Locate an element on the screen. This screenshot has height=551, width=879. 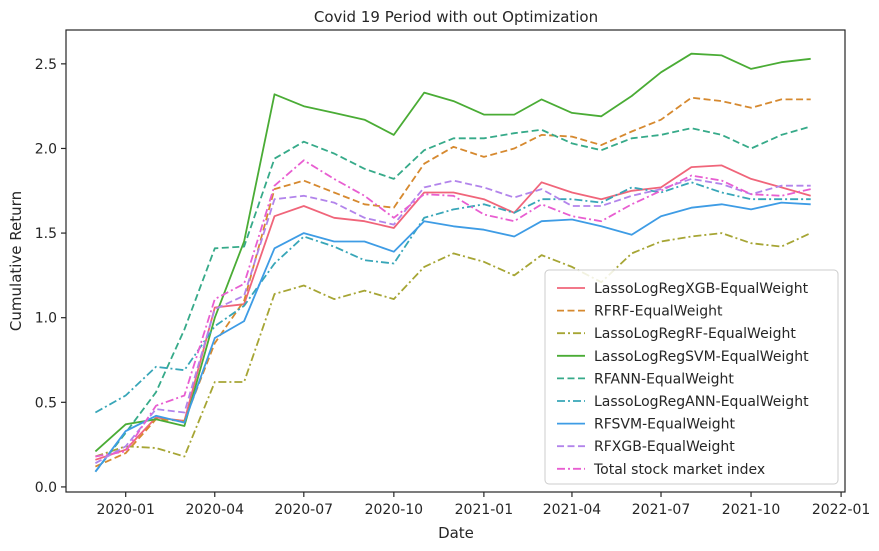
x-tick-label: 2021-10 is located at coordinates (751, 510).